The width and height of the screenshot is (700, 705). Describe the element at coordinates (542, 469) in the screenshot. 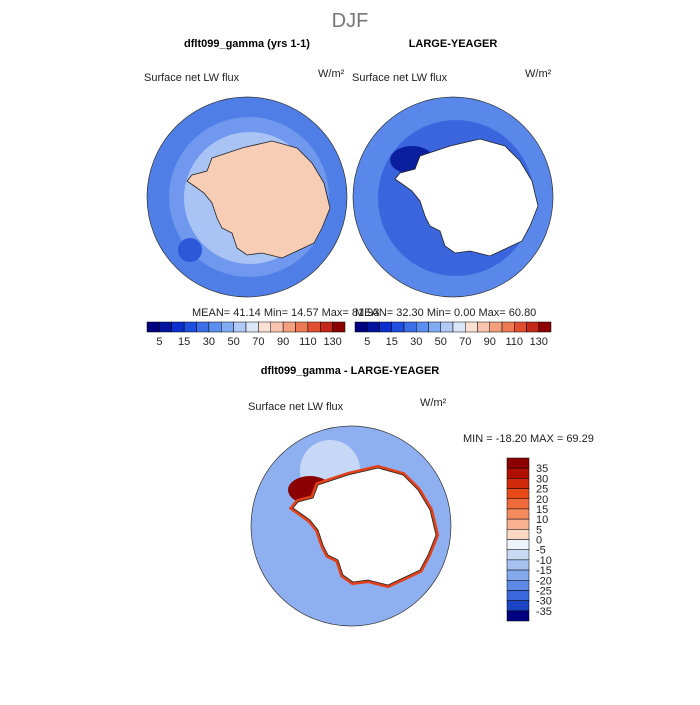

I see `colorbar-label: 35` at that location.